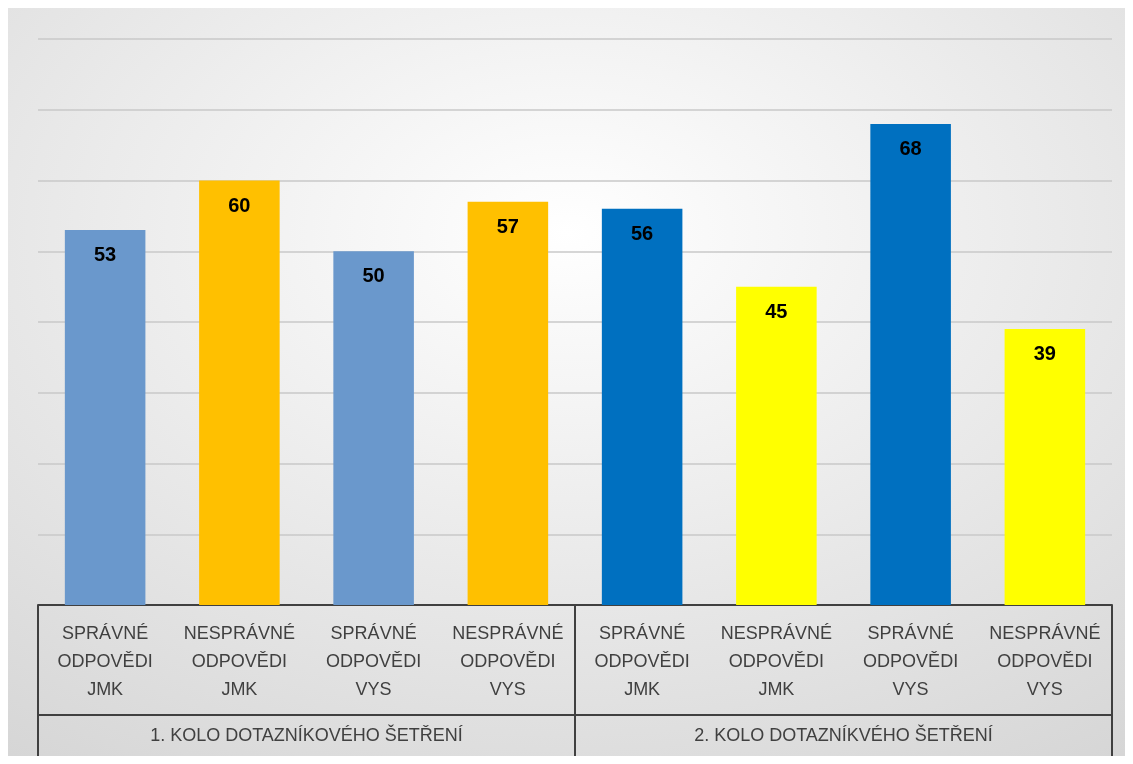 The width and height of the screenshot is (1133, 764). Describe the element at coordinates (843, 734) in the screenshot. I see `text: 2. KOLO DOTAZNÍKVÉHO ŠETŘENÍ` at that location.